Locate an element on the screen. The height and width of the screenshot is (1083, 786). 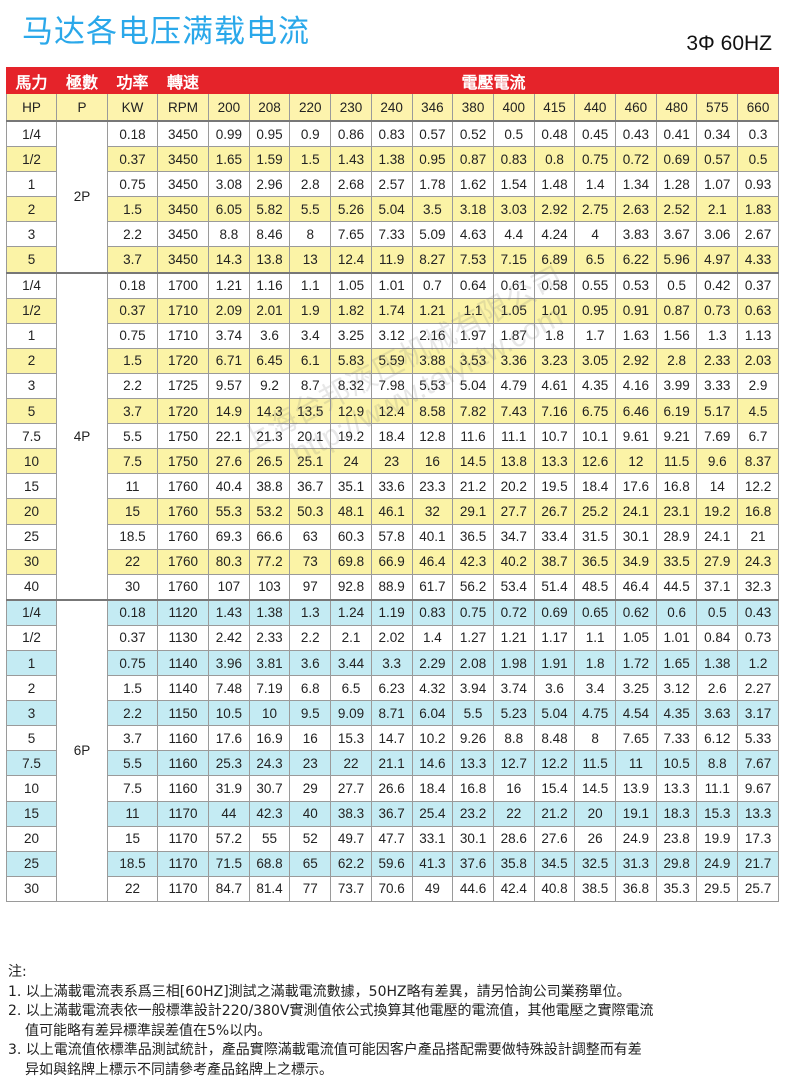
current-cell: 2.27 is located at coordinates (758, 688).